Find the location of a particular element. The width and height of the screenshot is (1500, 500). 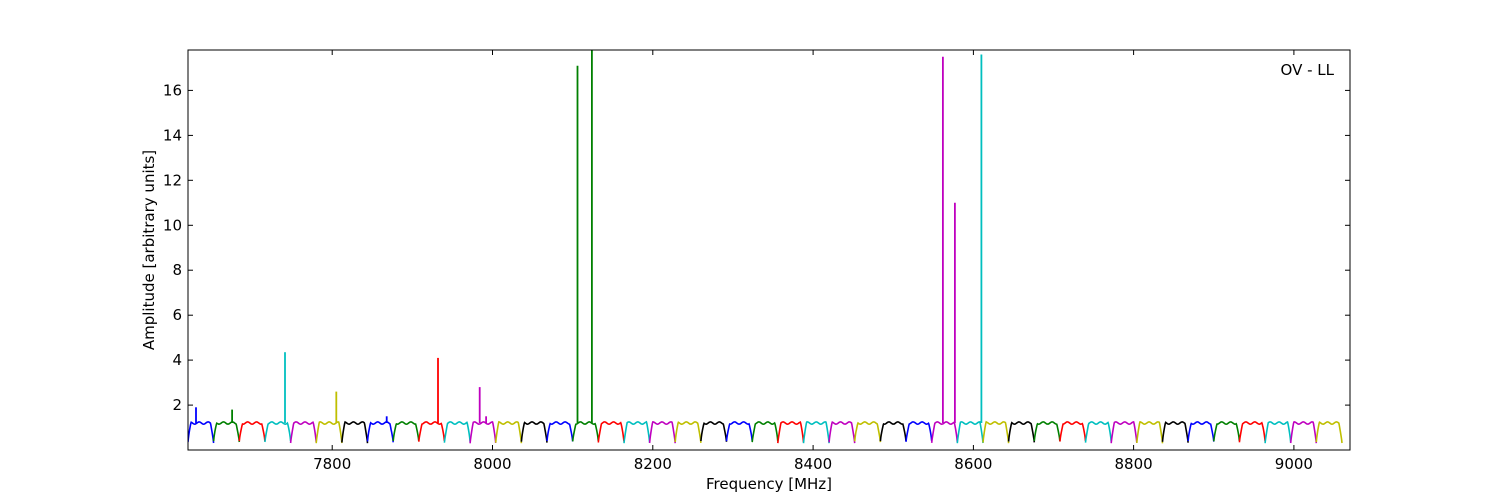

y-tick-label: 12 is located at coordinates (172, 180).